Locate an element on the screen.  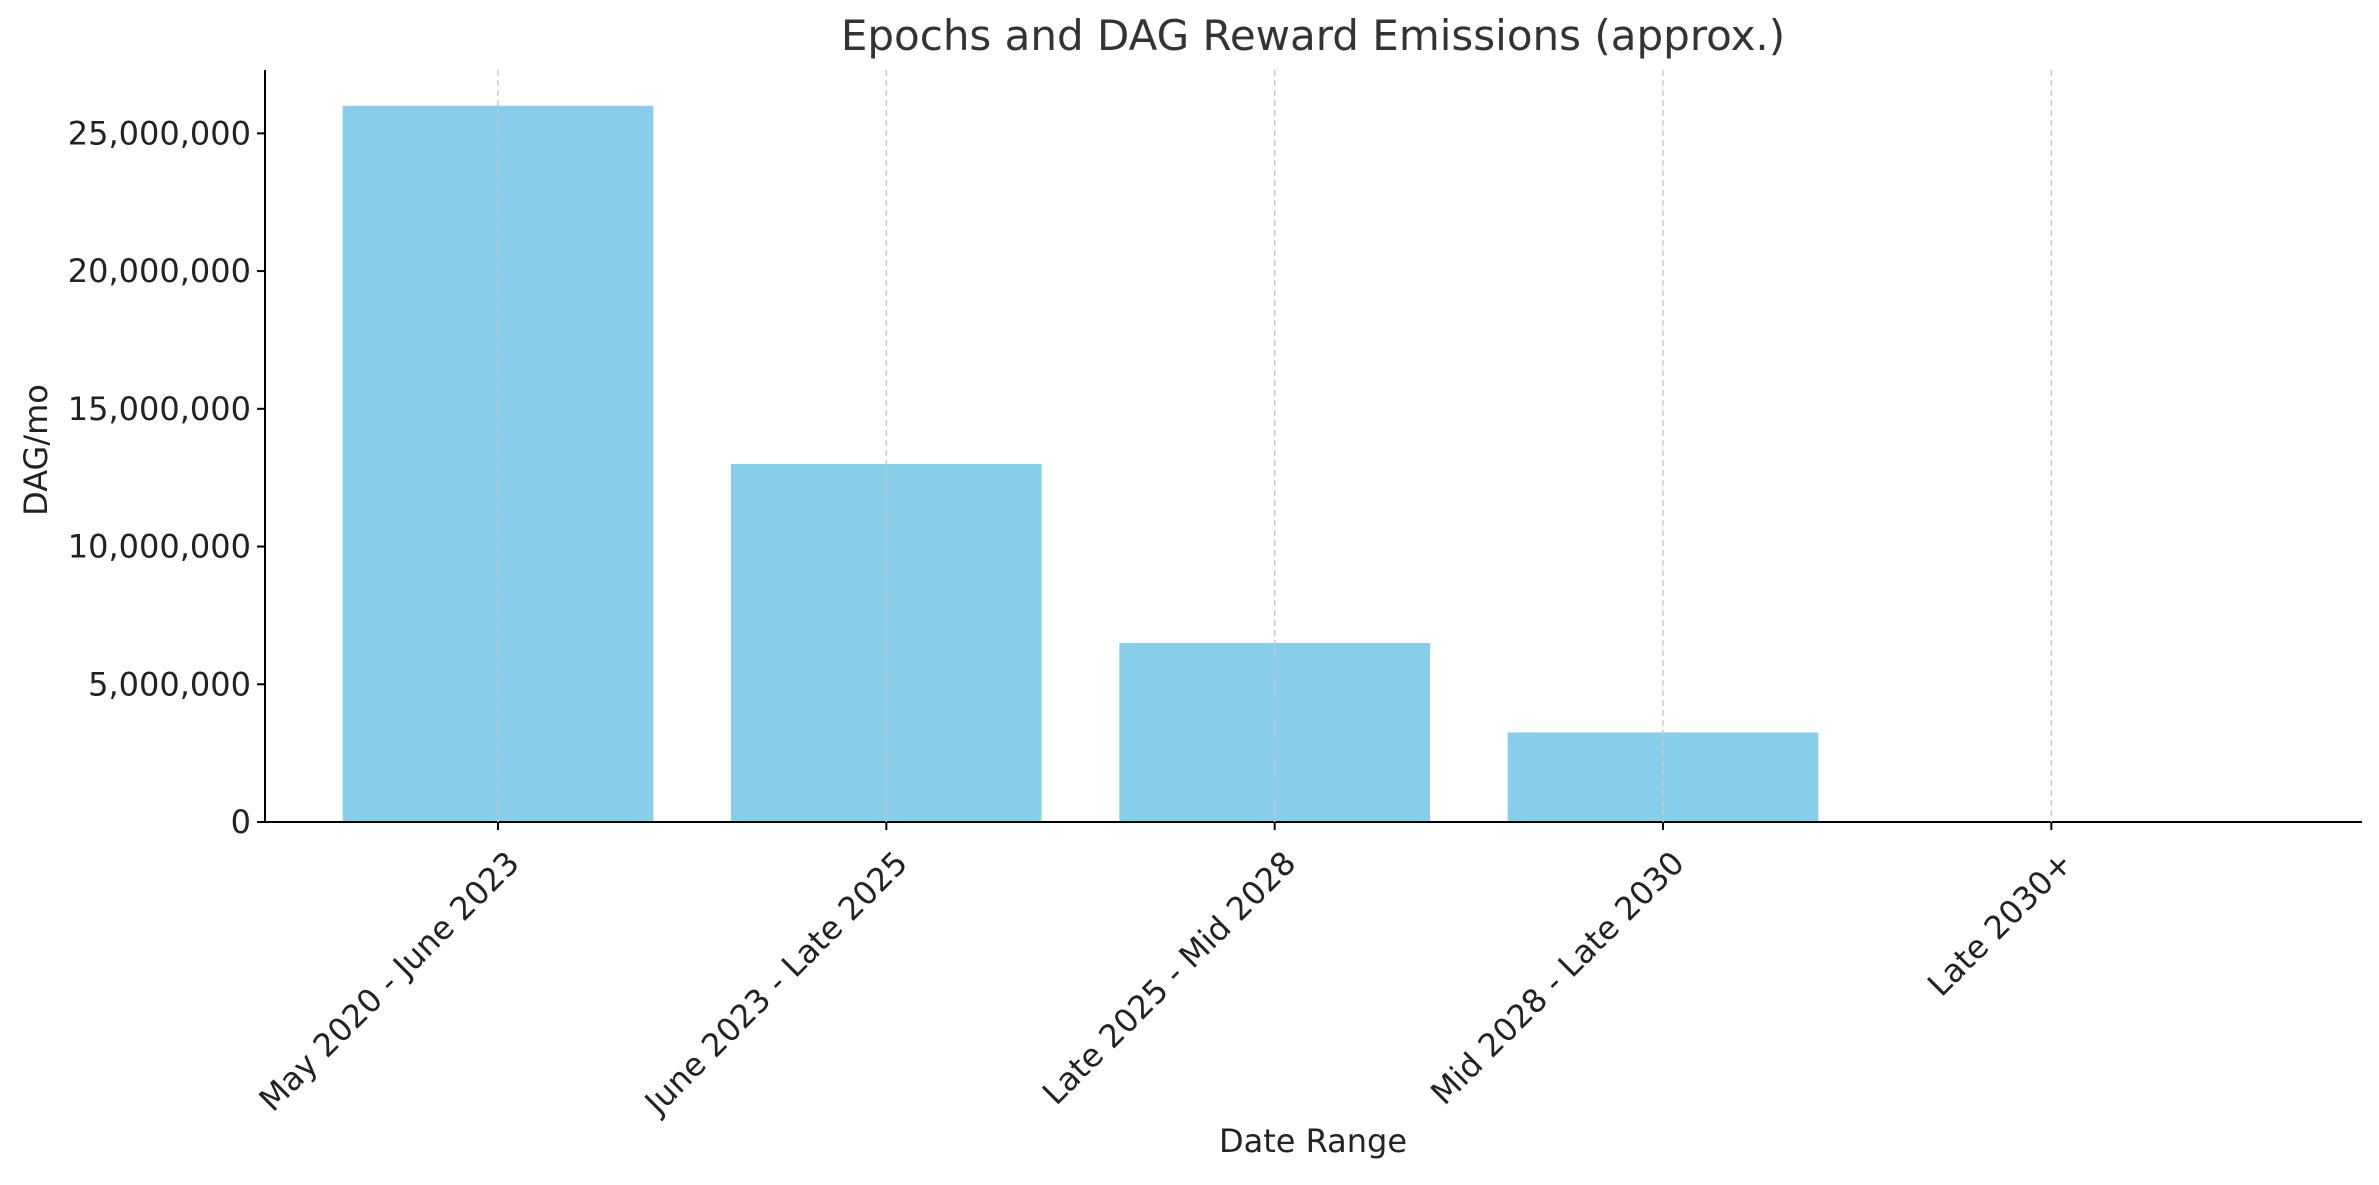
y-tick-label: 5,000,000 is located at coordinates (169, 684).